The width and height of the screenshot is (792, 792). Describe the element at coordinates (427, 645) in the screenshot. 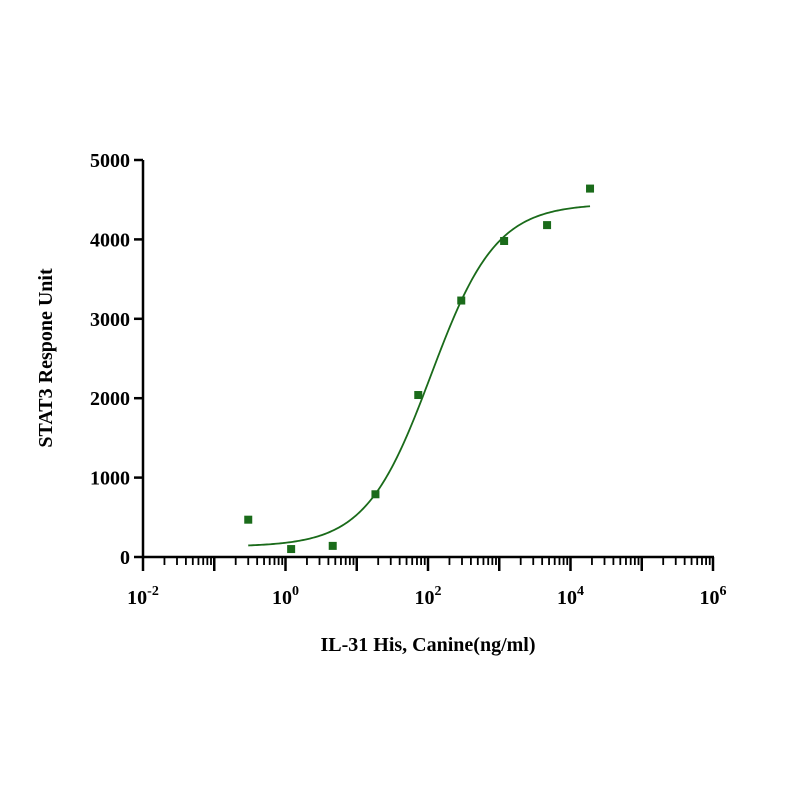

I see `x-axis-label: IL-31 His, Canine(ng/ml)` at that location.